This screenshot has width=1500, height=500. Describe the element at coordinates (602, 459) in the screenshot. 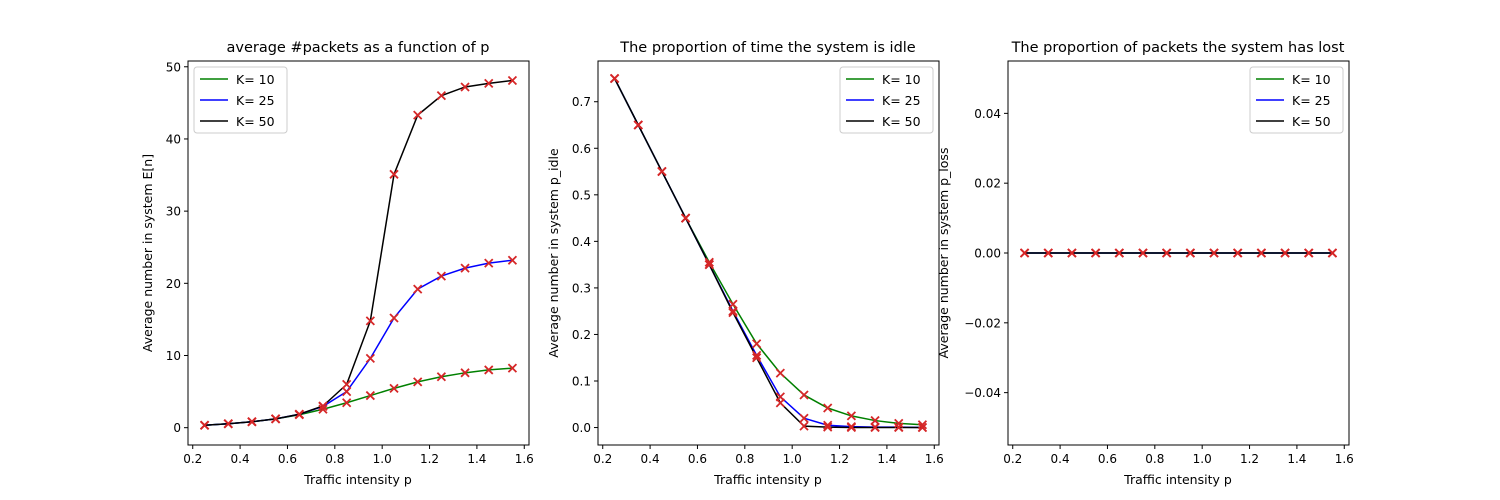

I see `x-tick-label: 0.2` at that location.